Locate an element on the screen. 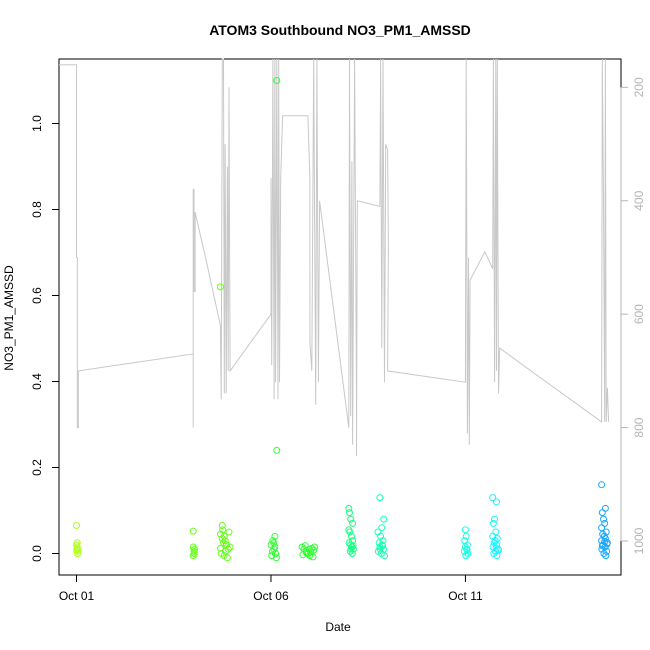  y-tick-label: 0.6 is located at coordinates (37, 295).